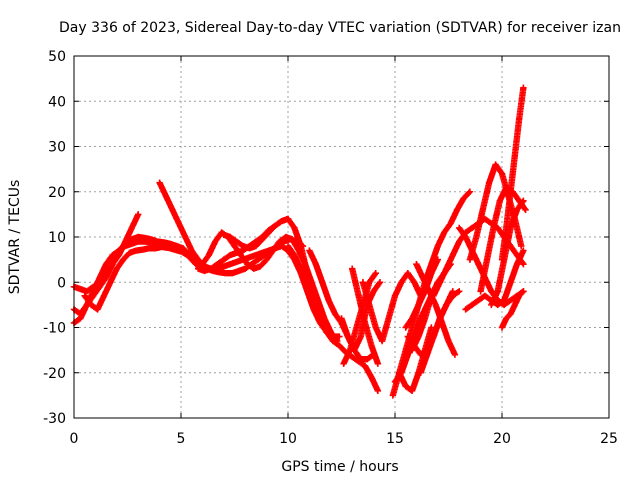 Image resolution: width=640 pixels, height=480 pixels. I want to click on series-trail, so click(439, 332).